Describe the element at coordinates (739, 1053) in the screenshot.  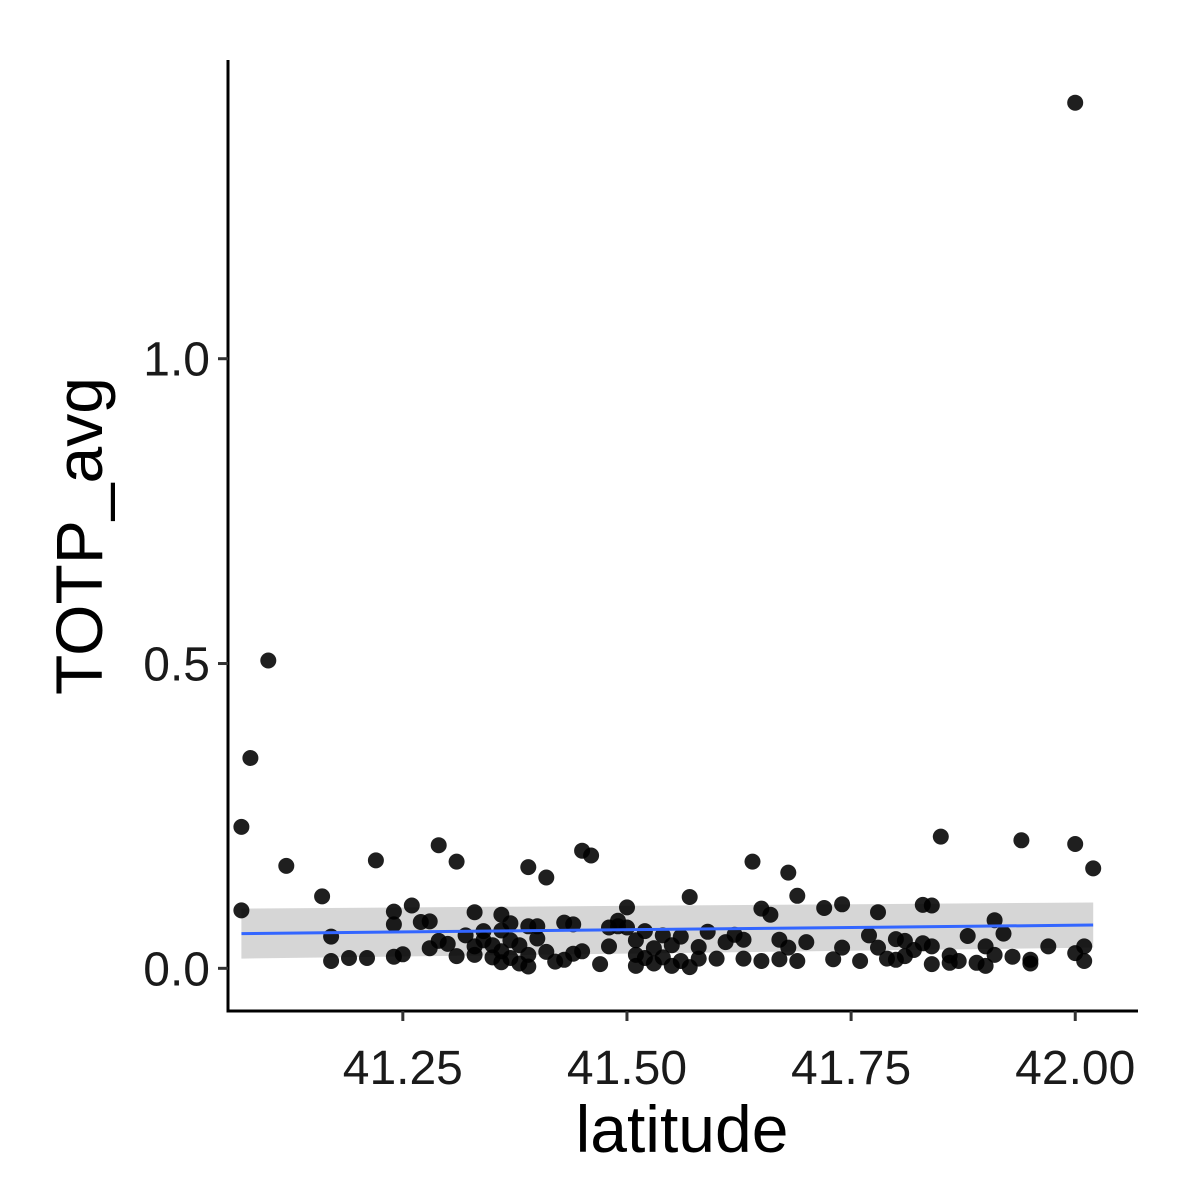
I see `x-ticks: 41.25 41.50 41.75 42.00` at that location.